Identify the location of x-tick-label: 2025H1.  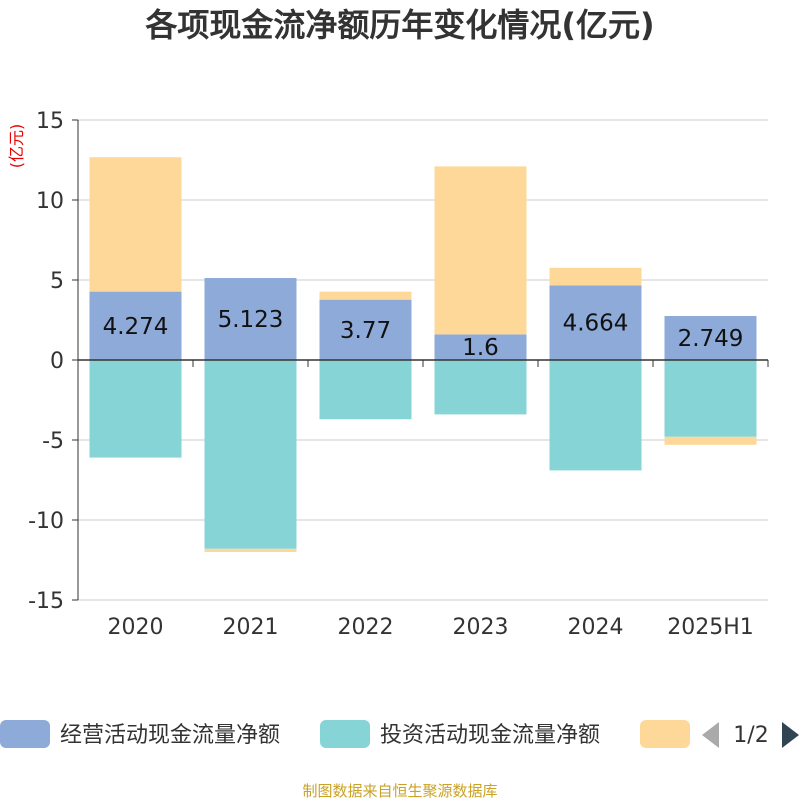
(710, 627).